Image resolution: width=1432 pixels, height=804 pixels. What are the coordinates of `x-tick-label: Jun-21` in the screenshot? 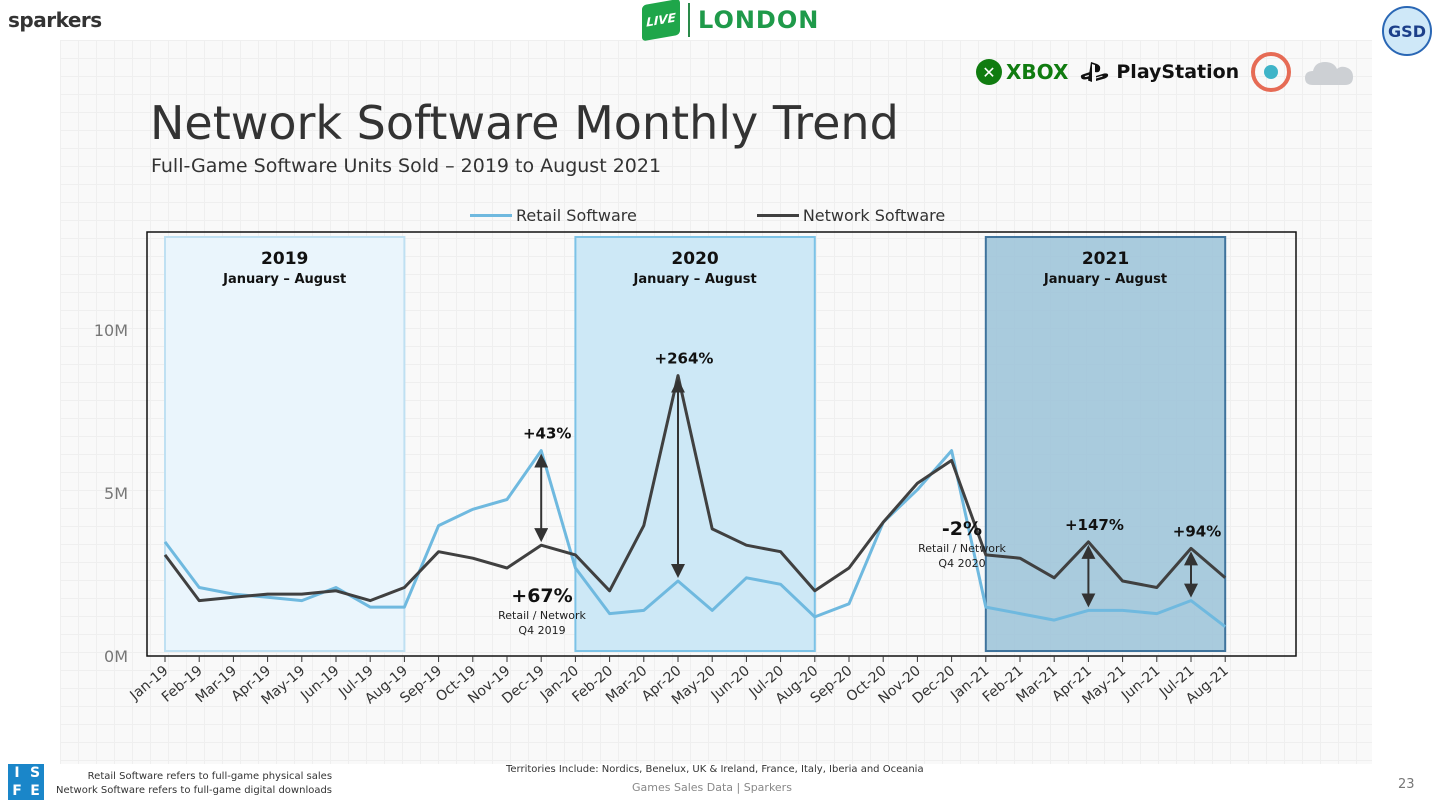 It's located at (1140, 684).